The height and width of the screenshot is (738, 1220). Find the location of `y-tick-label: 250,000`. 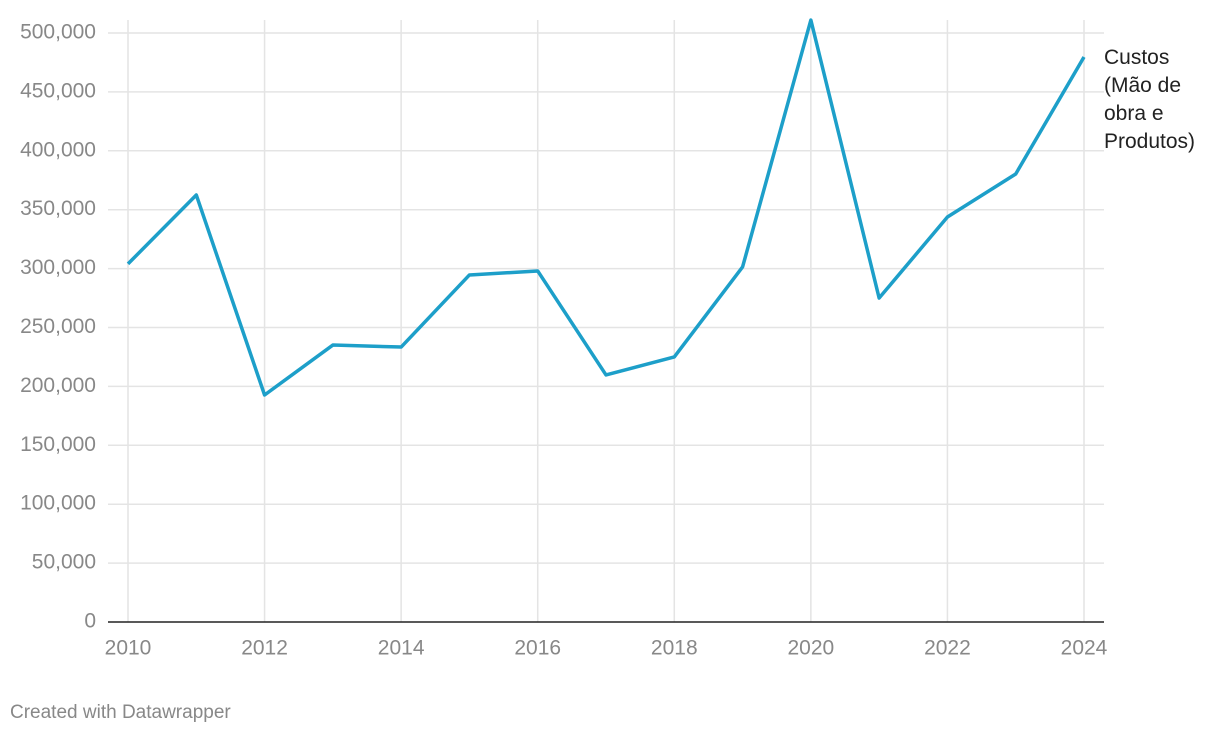

y-tick-label: 250,000 is located at coordinates (58, 326).